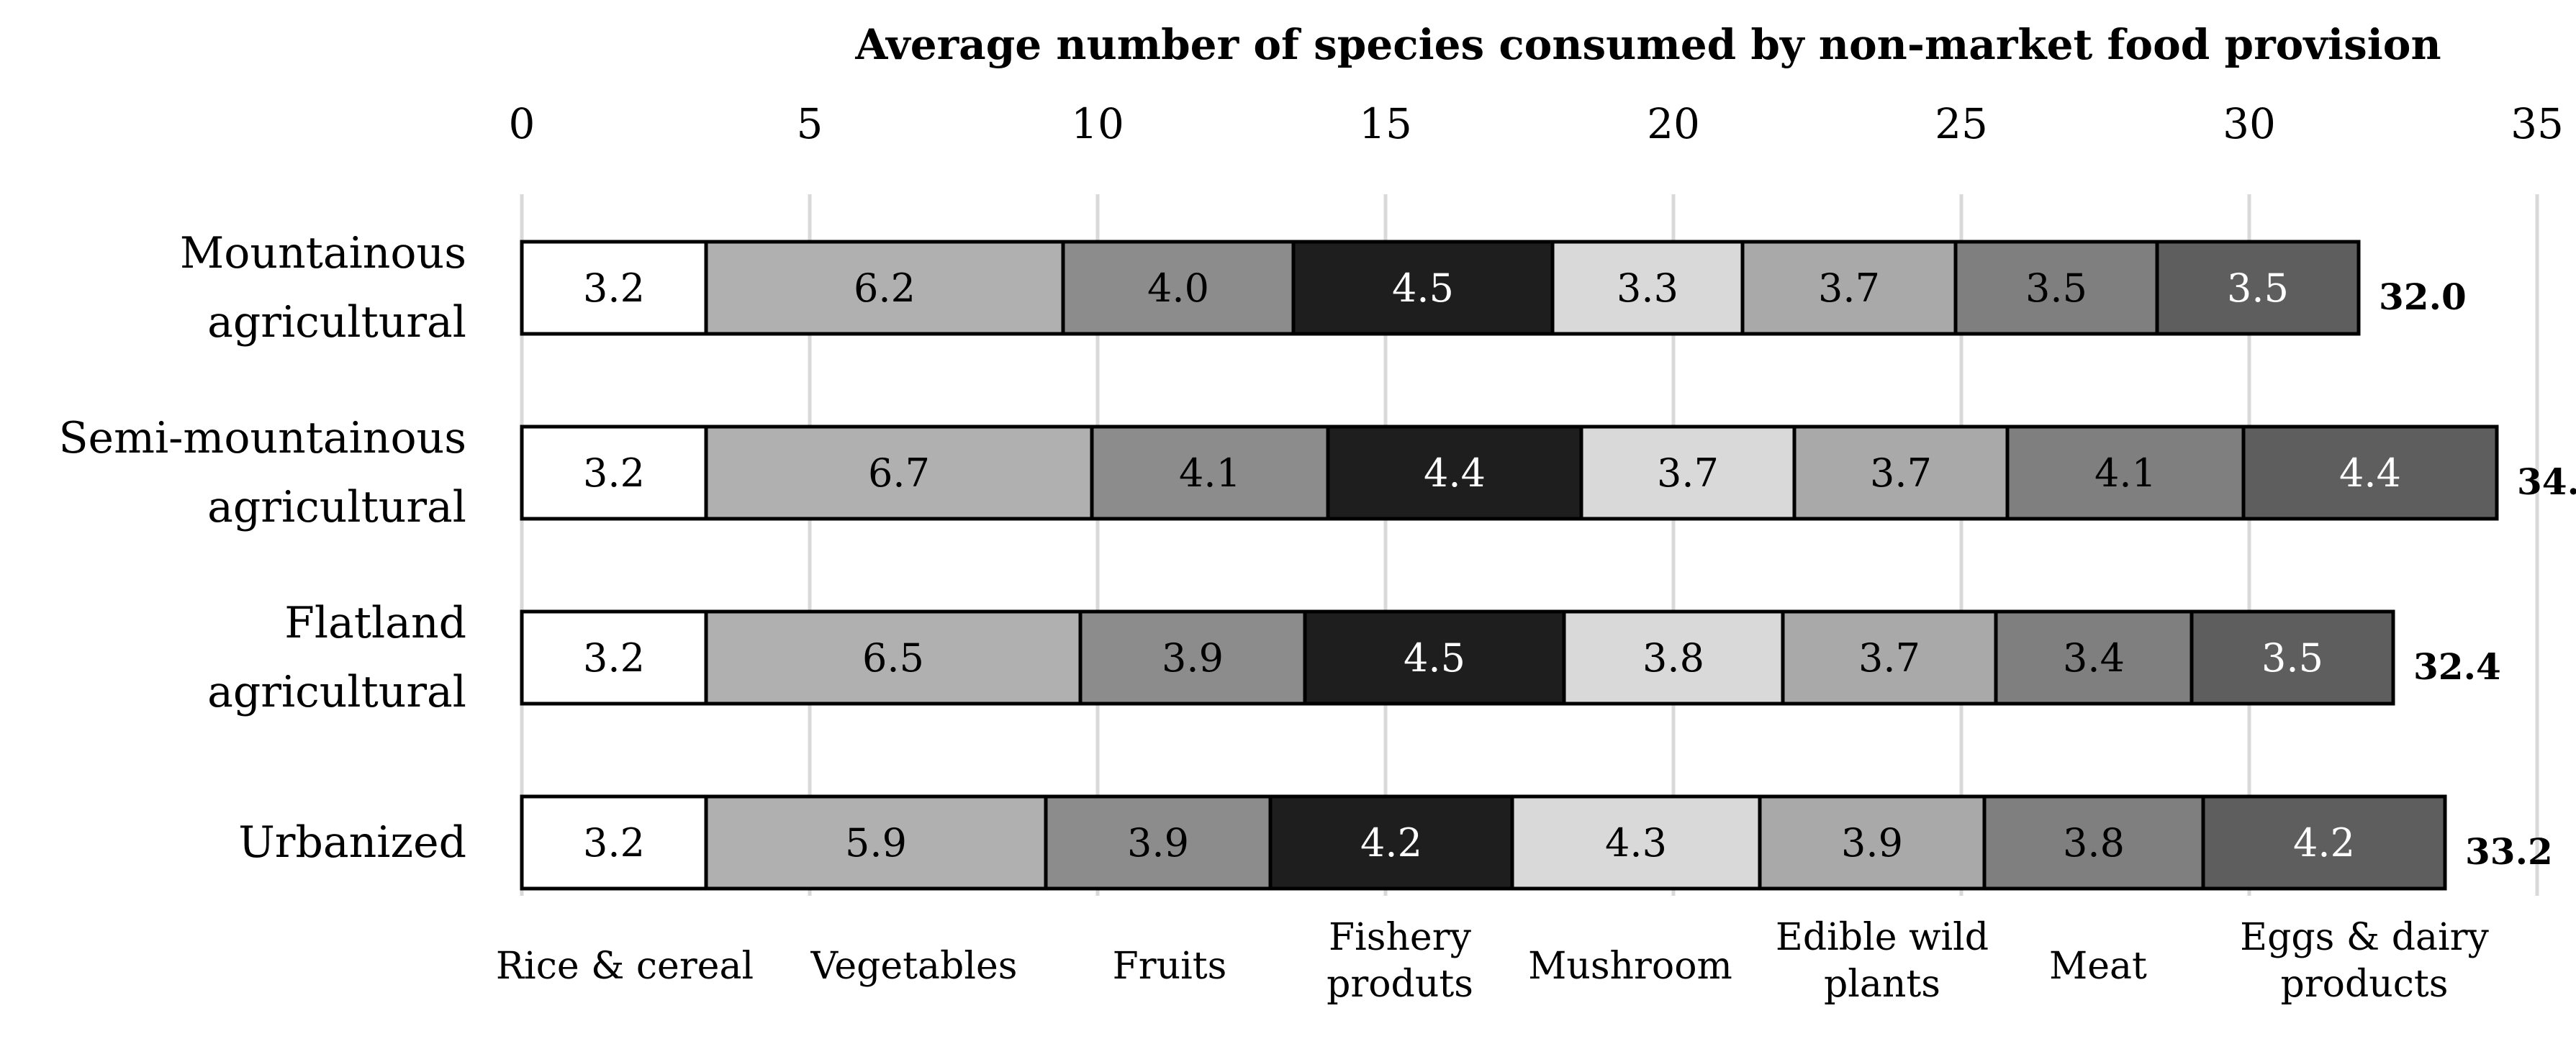 The width and height of the screenshot is (2576, 1044). What do you see at coordinates (2509, 851) in the screenshot?
I see `total-label-3: 33.2` at bounding box center [2509, 851].